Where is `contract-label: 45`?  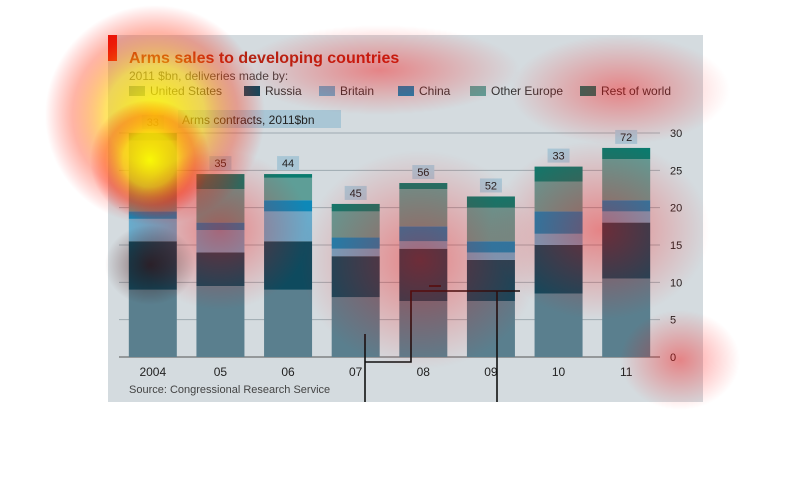
contract-label: 45 is located at coordinates (356, 194).